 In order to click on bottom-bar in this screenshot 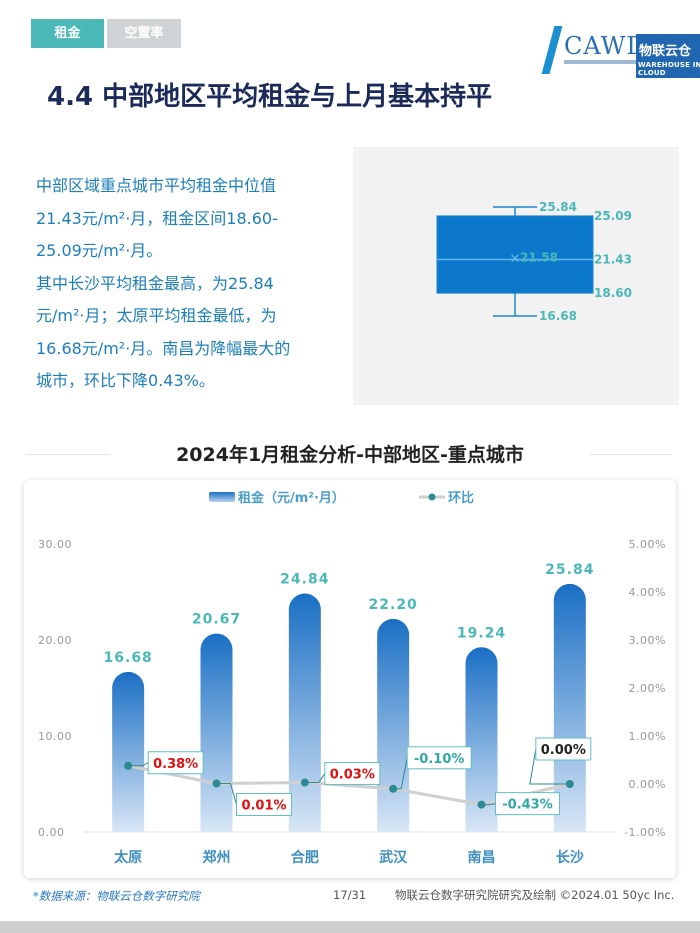, I will do `click(350, 927)`.